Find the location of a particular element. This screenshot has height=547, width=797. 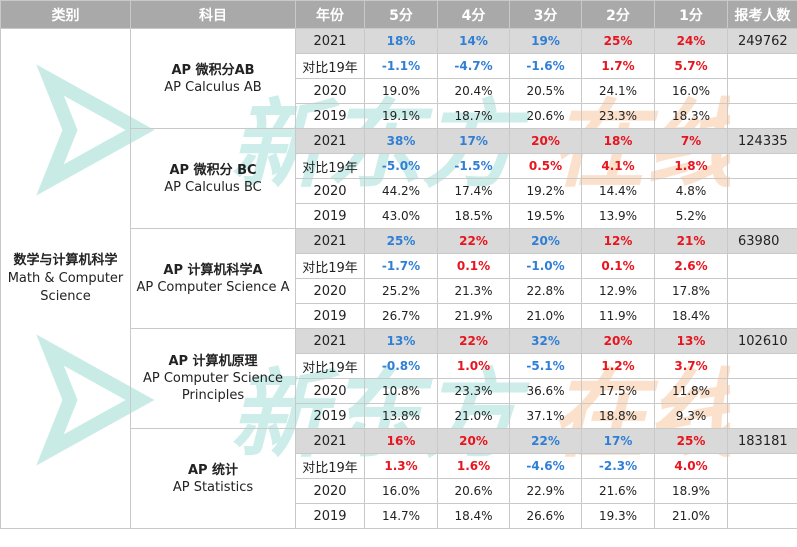

score-4-cell: 1.6% is located at coordinates (473, 466).